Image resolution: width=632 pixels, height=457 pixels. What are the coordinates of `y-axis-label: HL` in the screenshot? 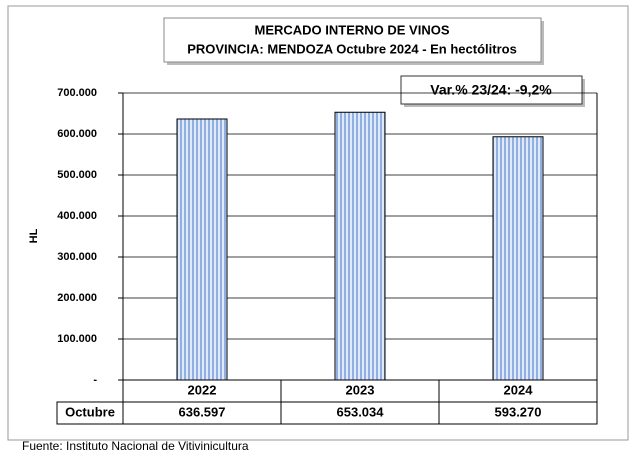 It's located at (34, 235).